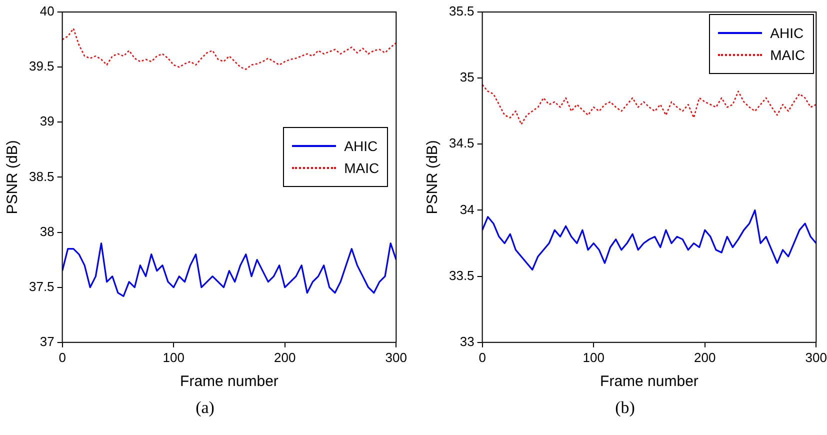  What do you see at coordinates (47, 231) in the screenshot?
I see `y-tick-label: 38` at bounding box center [47, 231].